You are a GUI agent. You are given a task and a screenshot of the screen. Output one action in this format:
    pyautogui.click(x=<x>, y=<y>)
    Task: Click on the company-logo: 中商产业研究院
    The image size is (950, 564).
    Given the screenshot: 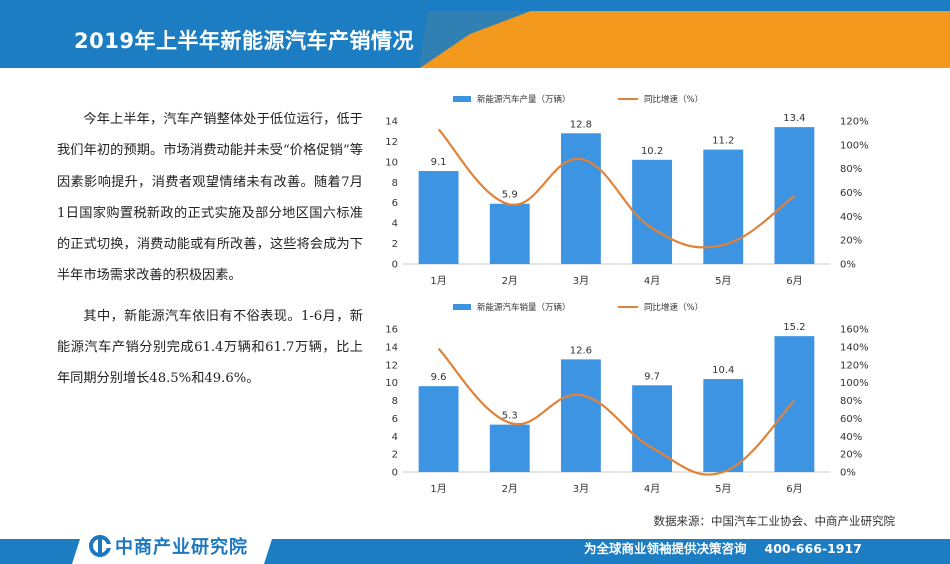 What is the action you would take?
    pyautogui.click(x=168, y=546)
    